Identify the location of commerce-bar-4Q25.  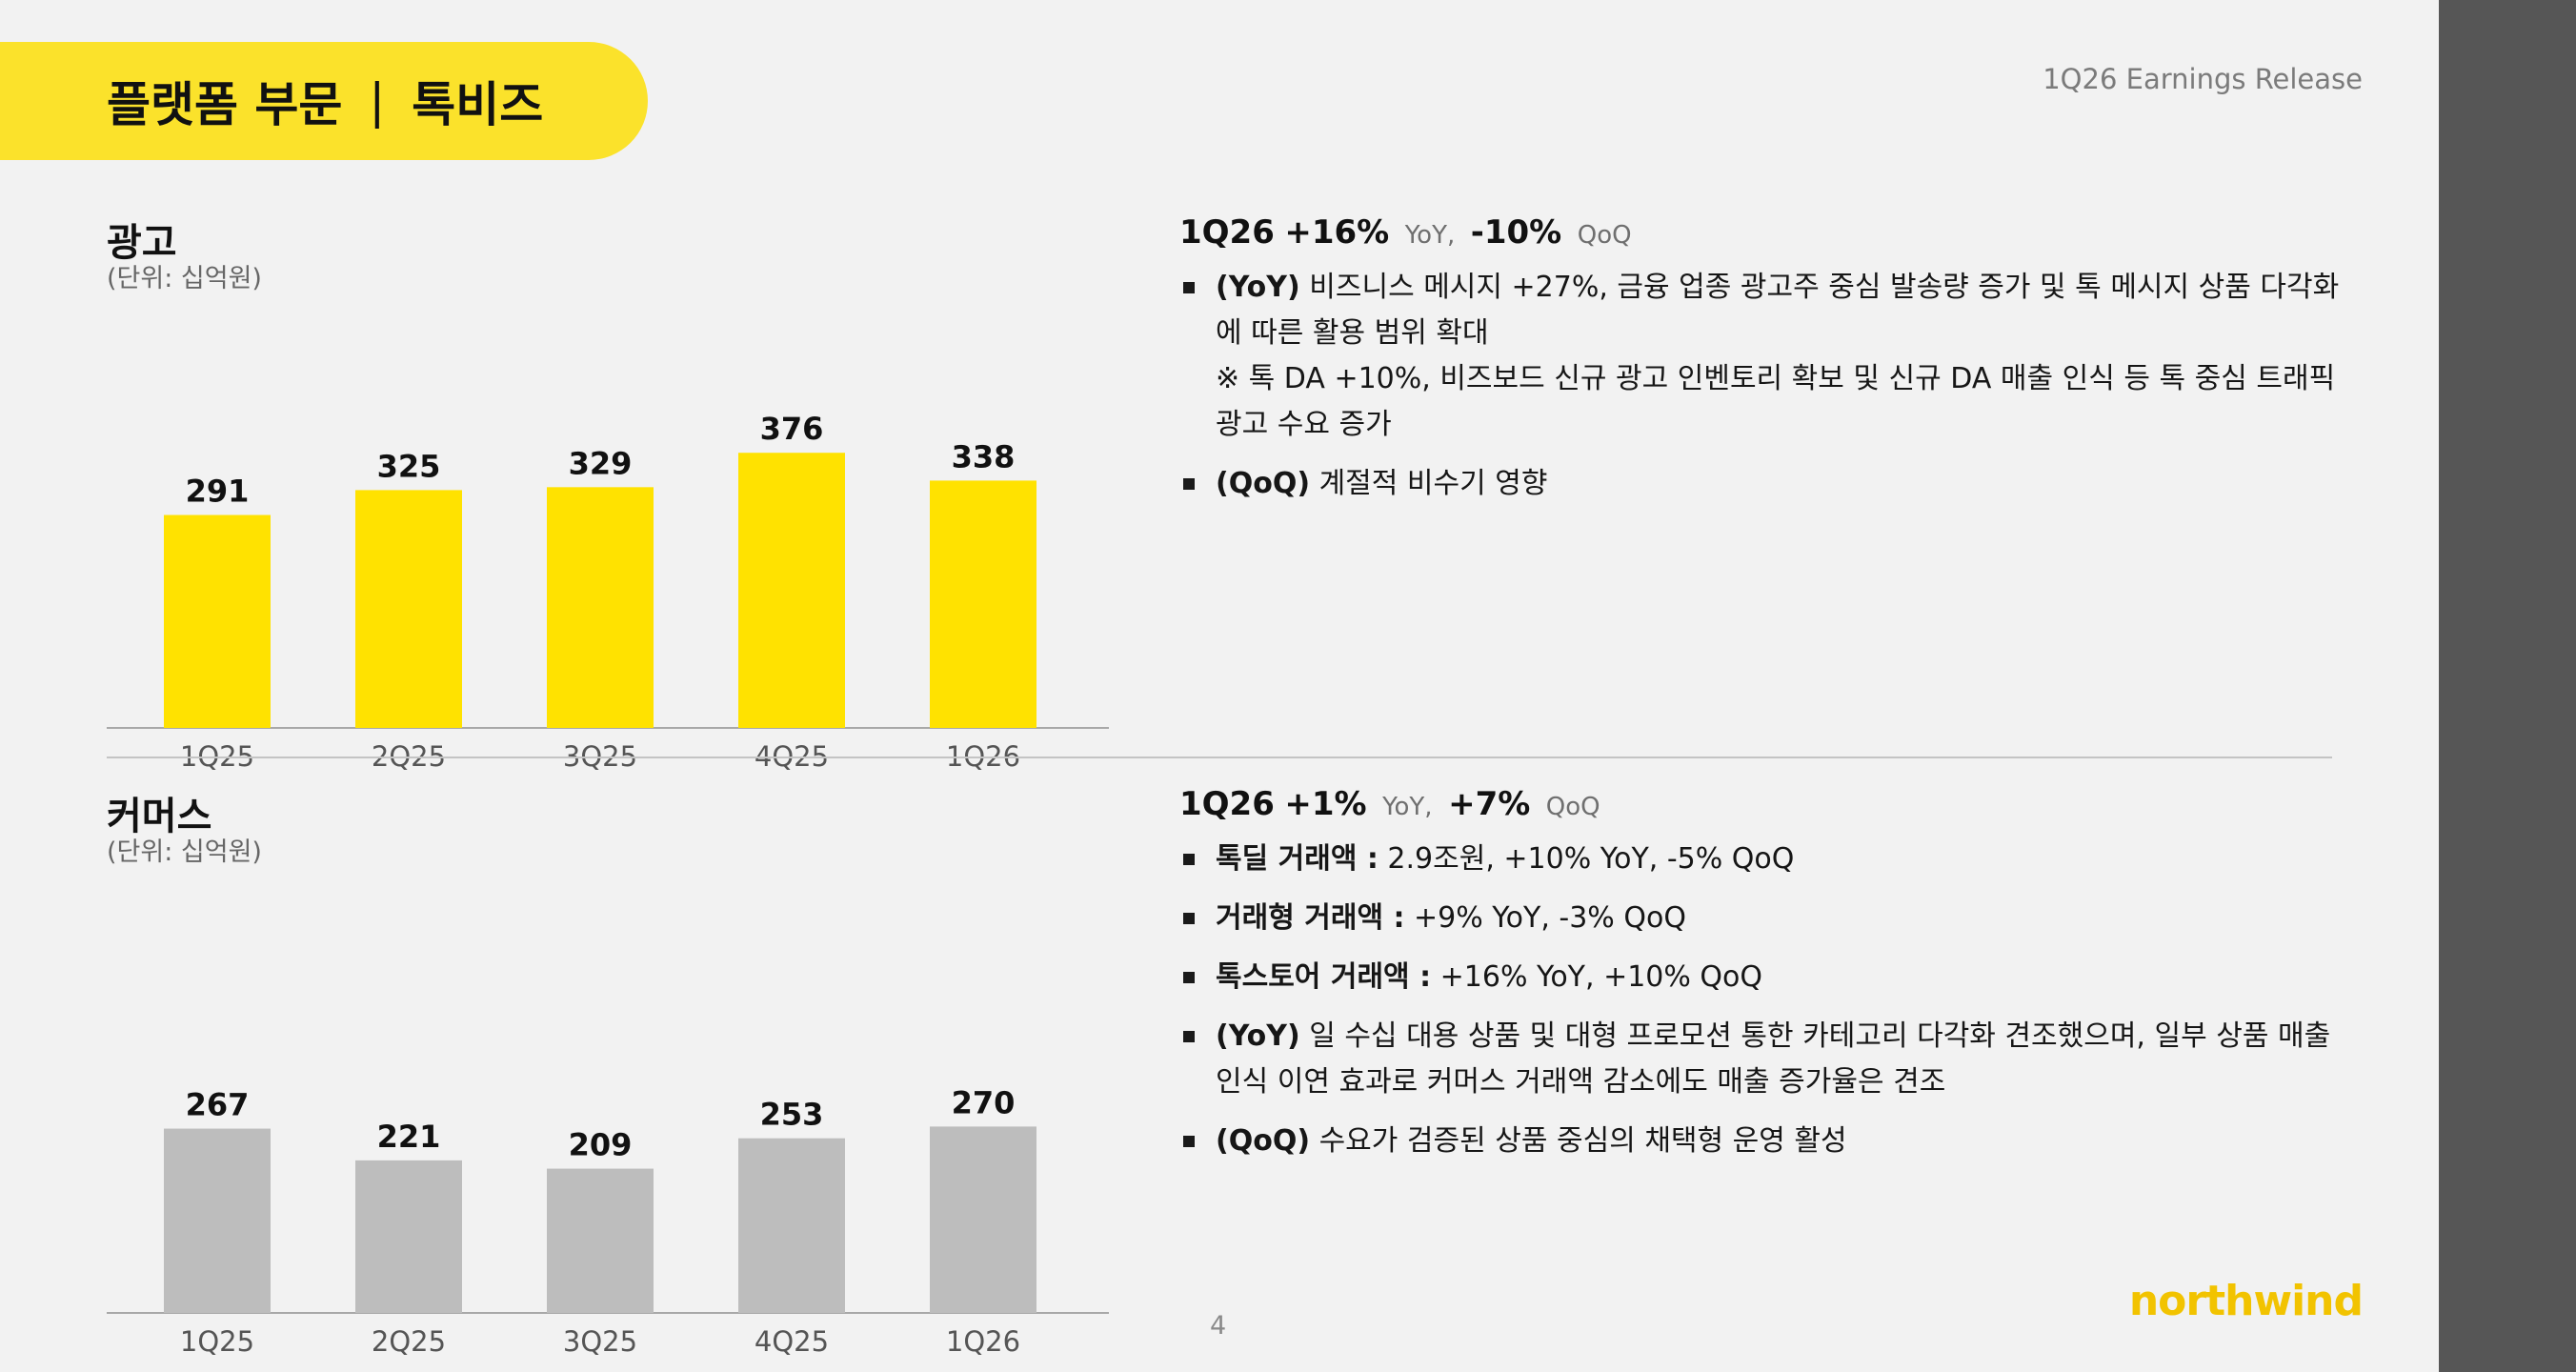
(792, 1225).